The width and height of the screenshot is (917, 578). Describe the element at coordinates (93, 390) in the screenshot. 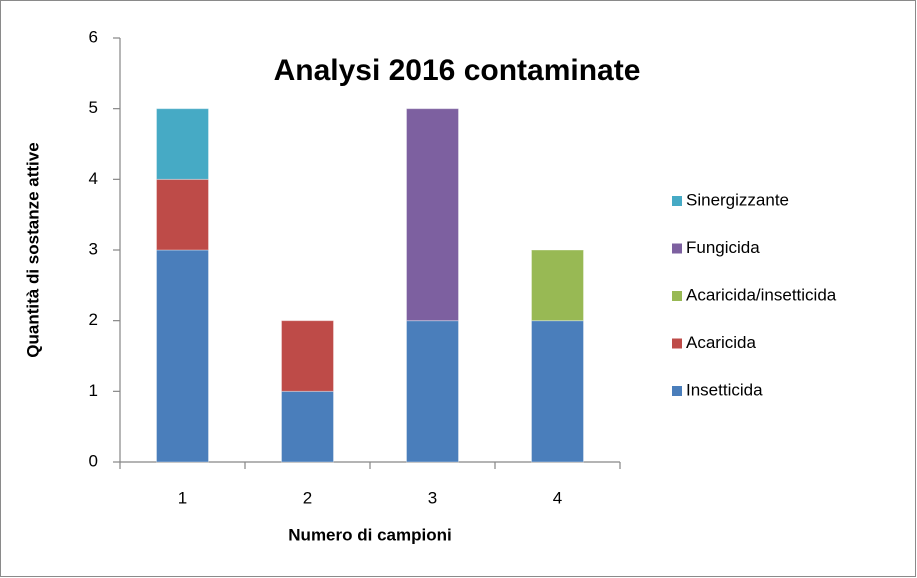

I see `y-tick-label: 1` at that location.